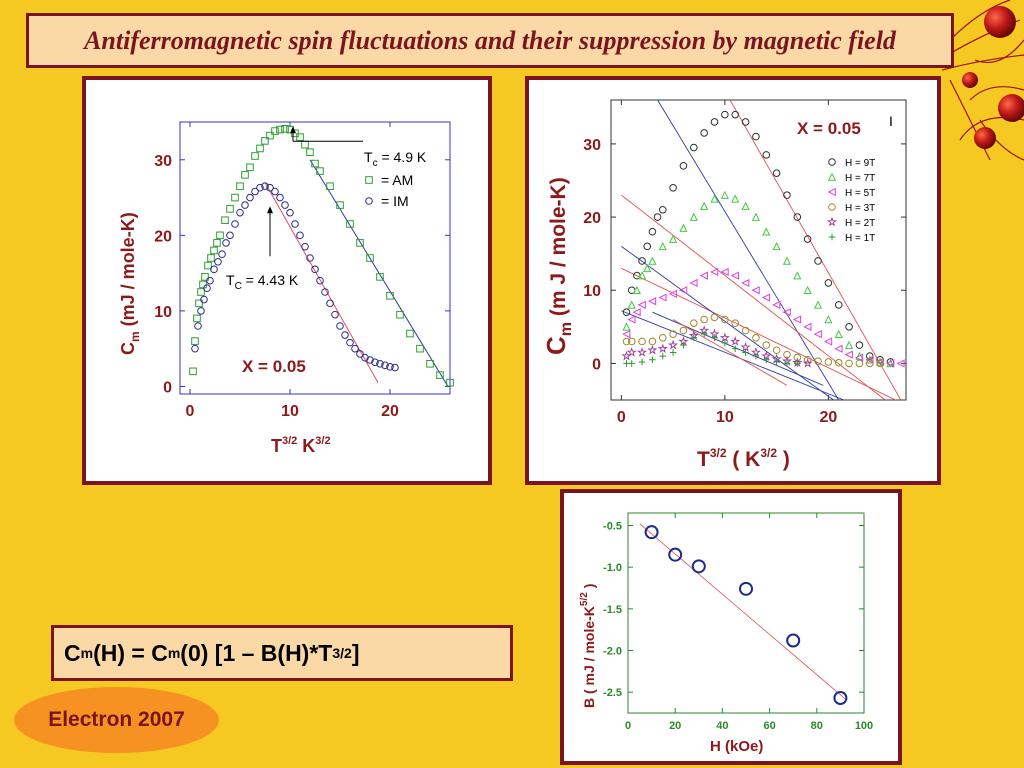 The height and width of the screenshot is (768, 1024). I want to click on formula-end: ], so click(355, 652).